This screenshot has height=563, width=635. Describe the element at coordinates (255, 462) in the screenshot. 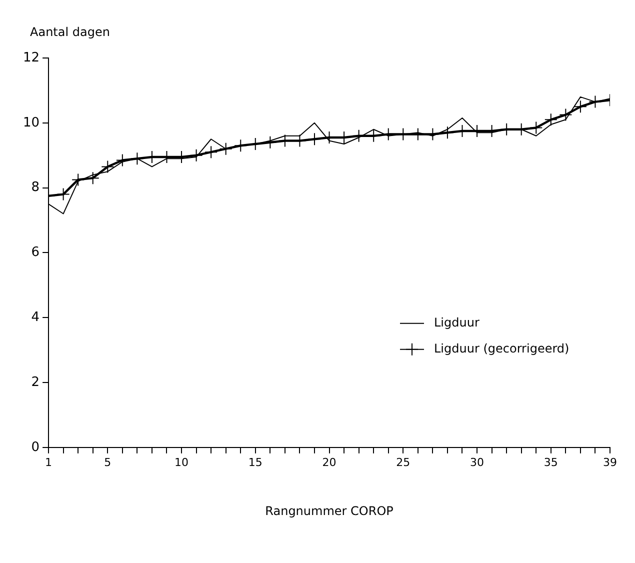

I see `x-tick-label: 15` at that location.